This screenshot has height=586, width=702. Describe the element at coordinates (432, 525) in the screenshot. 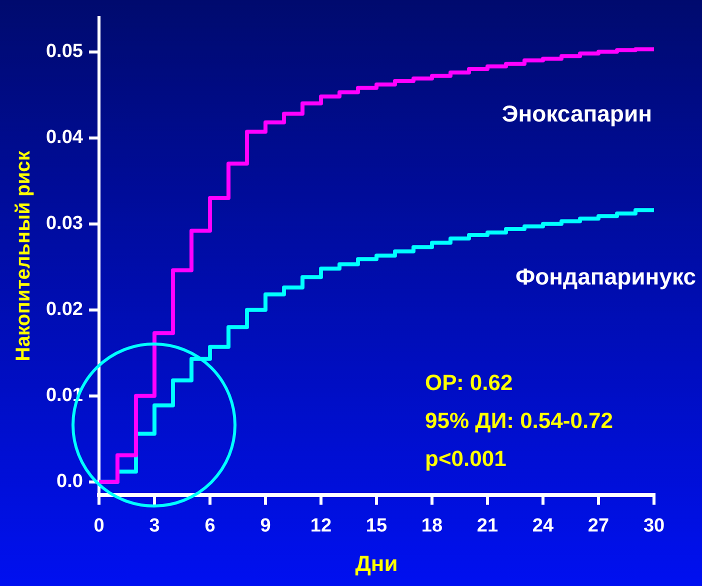

I see `x-tick-label: 18` at that location.